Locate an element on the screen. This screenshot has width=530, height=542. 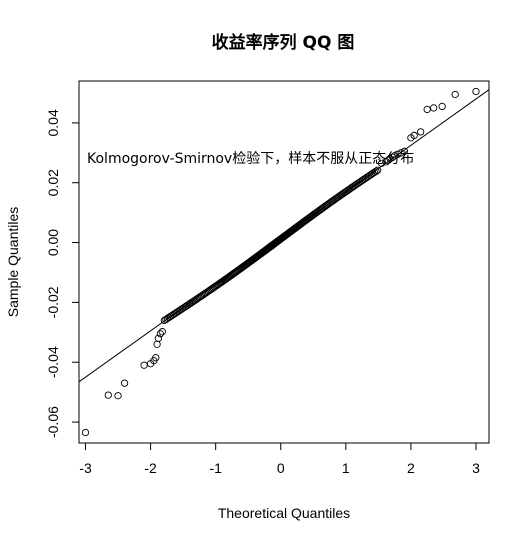
x-axis-label: Theoretical Quantiles is located at coordinates (284, 513).